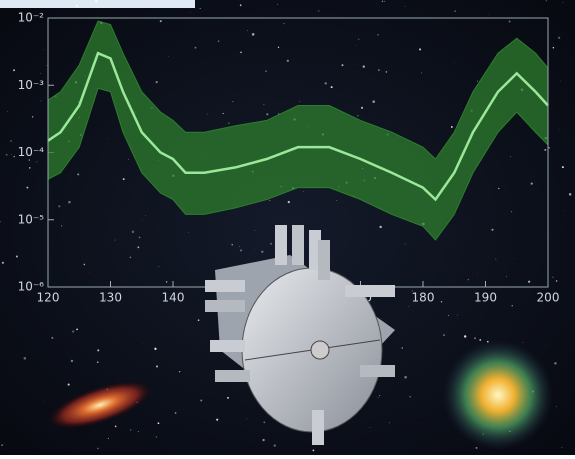 The height and width of the screenshot is (459, 575). What do you see at coordinates (31, 85) in the screenshot?
I see `y-tick-label: 10⁻³` at bounding box center [31, 85].